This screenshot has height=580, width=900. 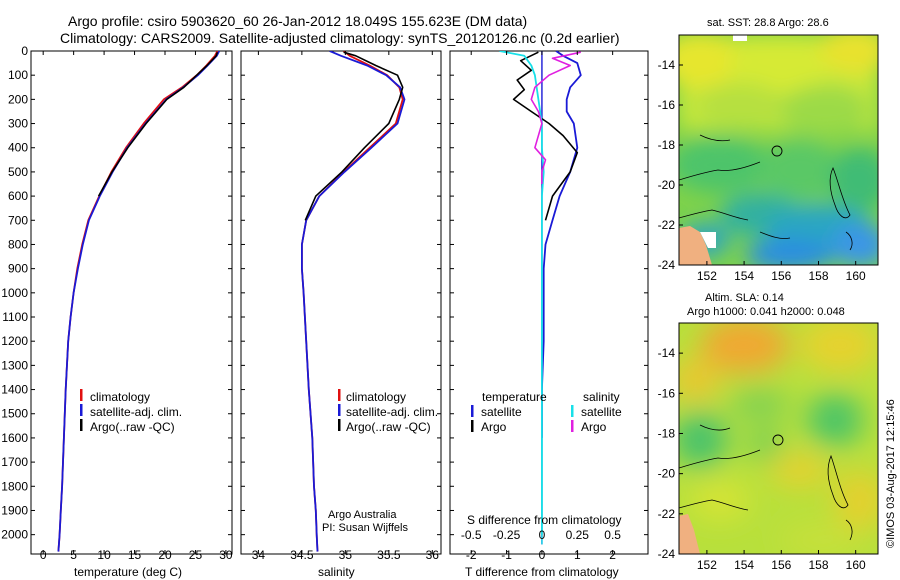 I want to click on series-temperature-argo, so click(x=545, y=136).